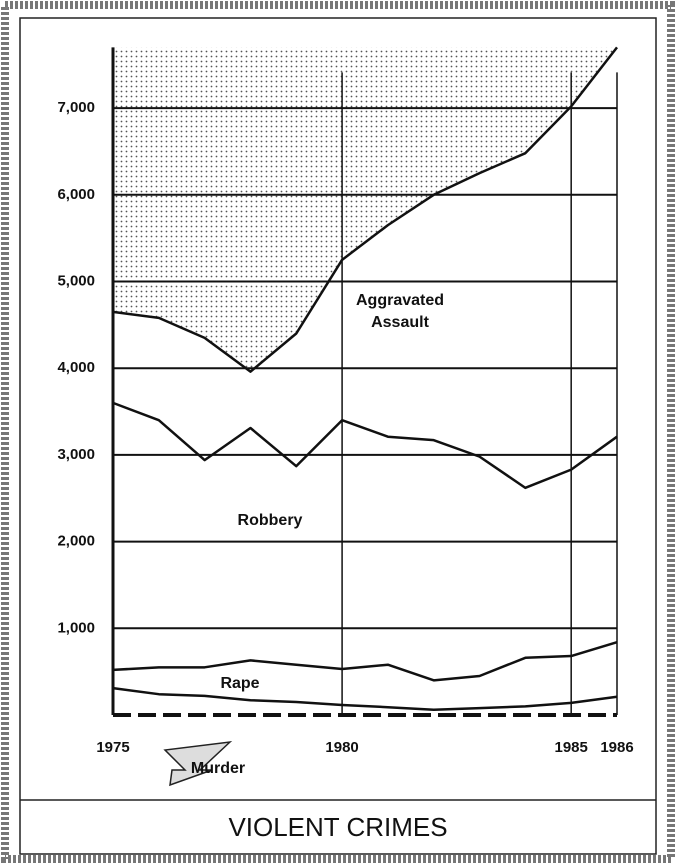 The height and width of the screenshot is (864, 676). I want to click on murder-arrow, so click(198, 763).